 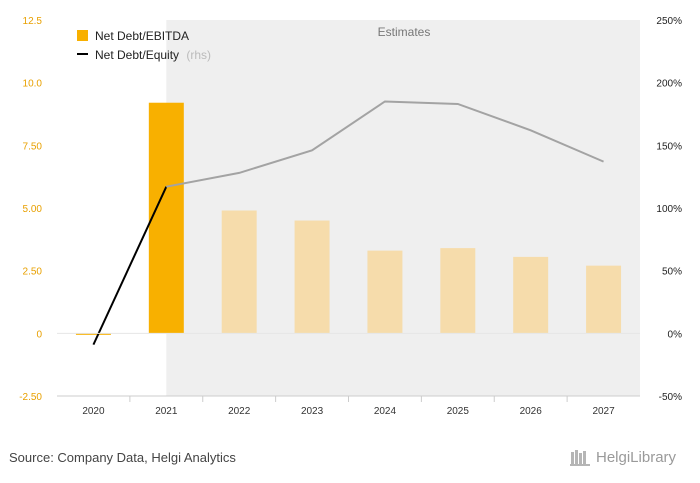 What do you see at coordinates (675, 334) in the screenshot?
I see `y-right-tick: 0%` at bounding box center [675, 334].